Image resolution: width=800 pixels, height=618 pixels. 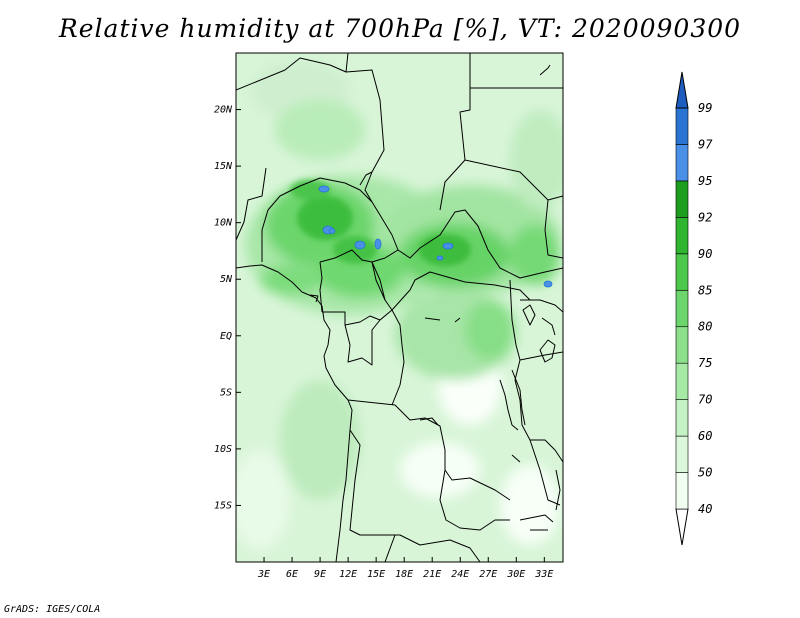 What do you see at coordinates (380, 223) in the screenshot?
I see `humidity-cores` at bounding box center [380, 223].